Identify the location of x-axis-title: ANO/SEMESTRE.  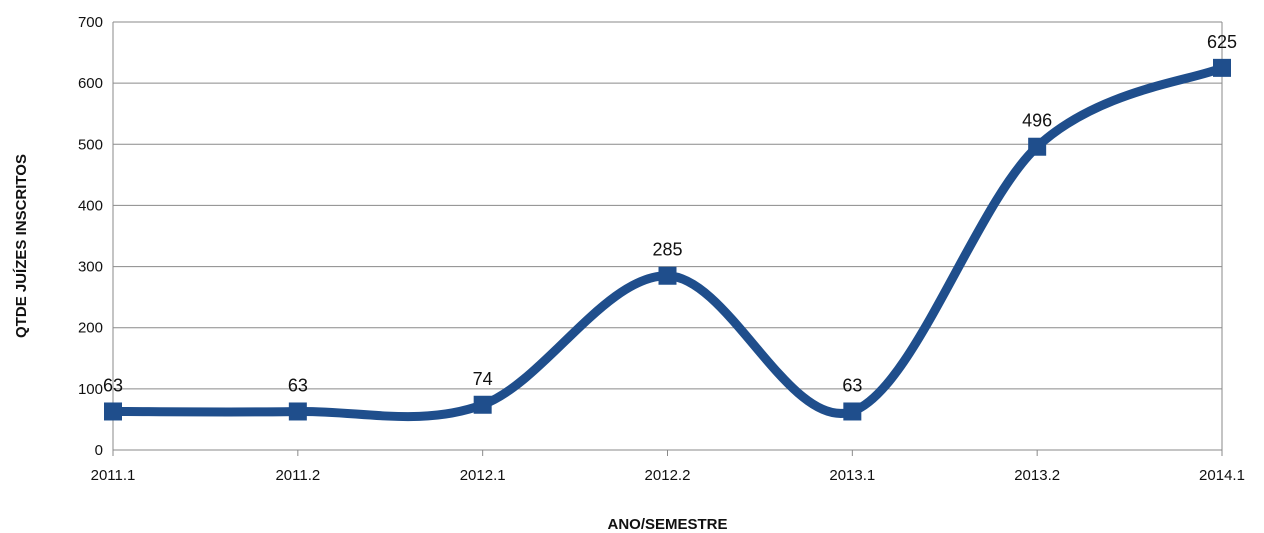
(667, 524).